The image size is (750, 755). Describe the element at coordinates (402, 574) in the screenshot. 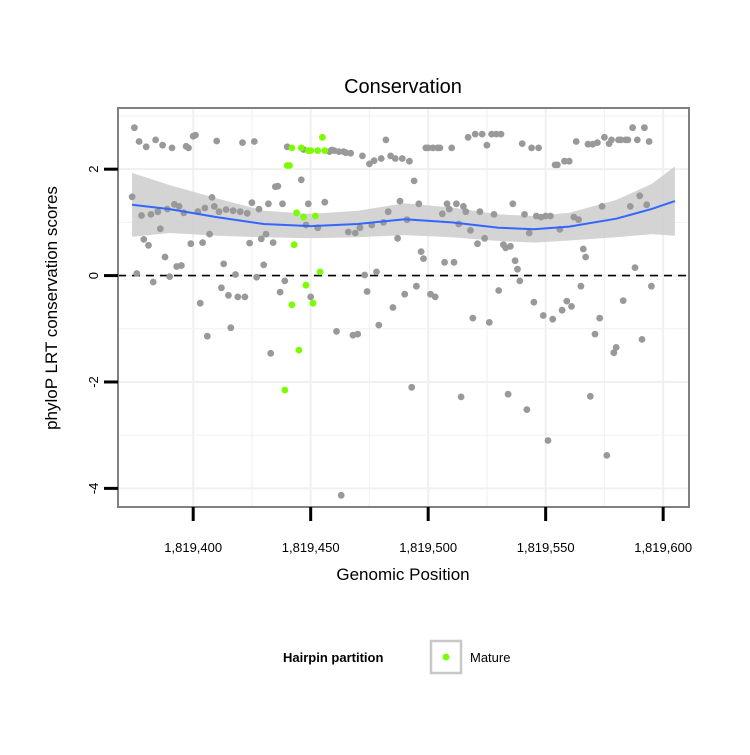

I see `x-axis-title: Genomic Position` at that location.